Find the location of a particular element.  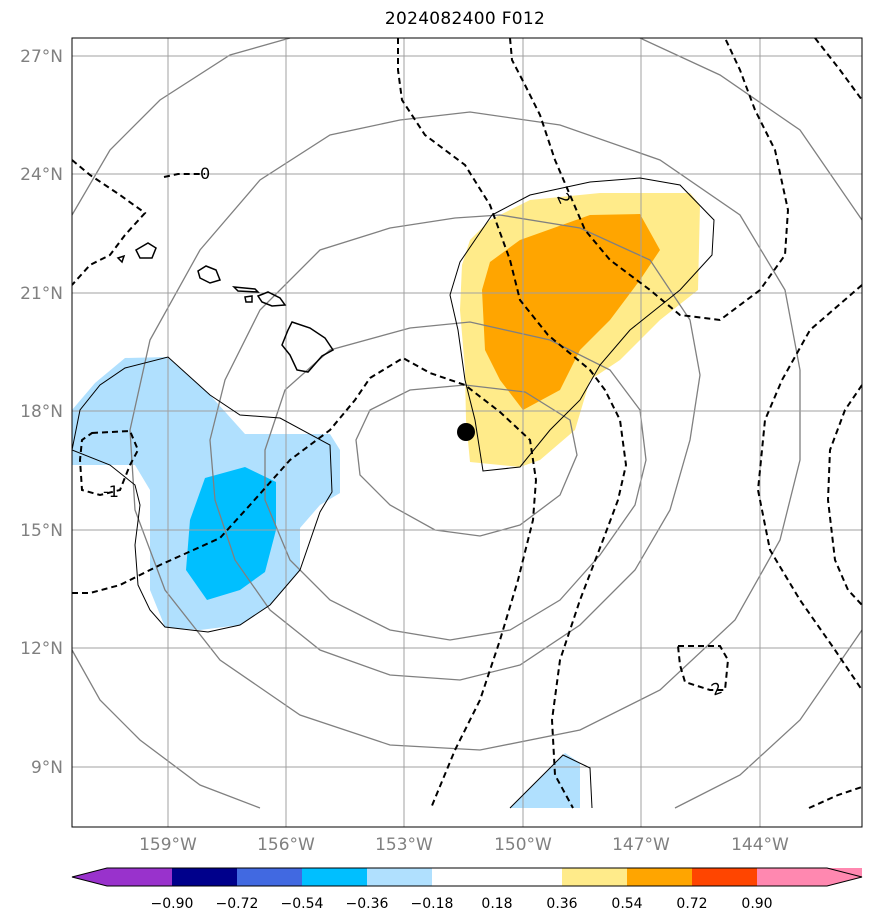

colorbar-outline is located at coordinates (467, 877).